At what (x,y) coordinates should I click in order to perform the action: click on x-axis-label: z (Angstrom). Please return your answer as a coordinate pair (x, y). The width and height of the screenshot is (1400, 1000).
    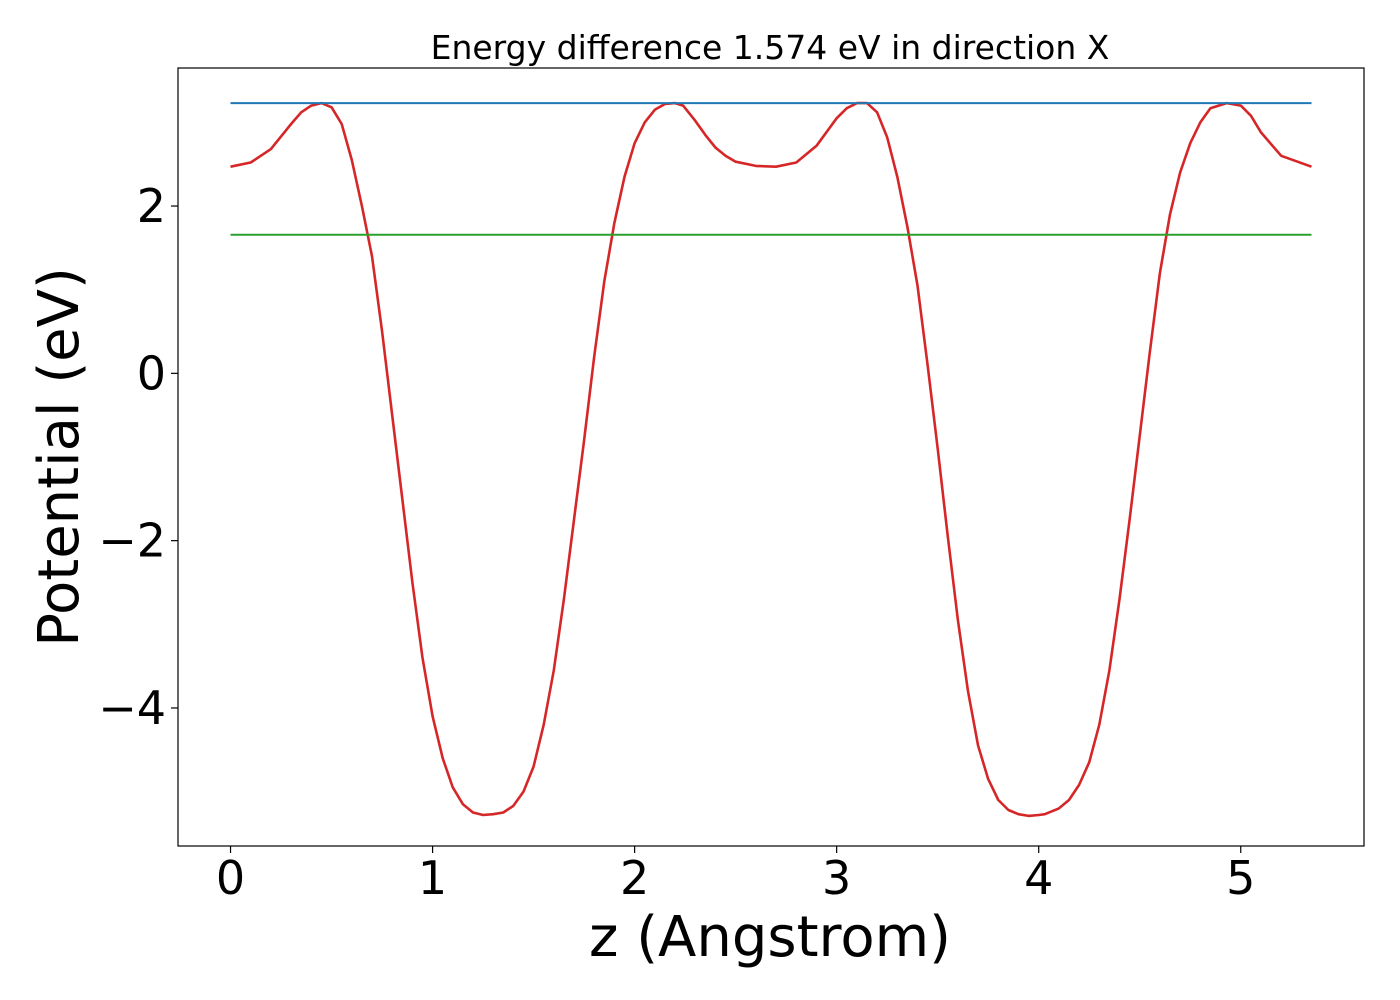
    Looking at the image, I should click on (770, 937).